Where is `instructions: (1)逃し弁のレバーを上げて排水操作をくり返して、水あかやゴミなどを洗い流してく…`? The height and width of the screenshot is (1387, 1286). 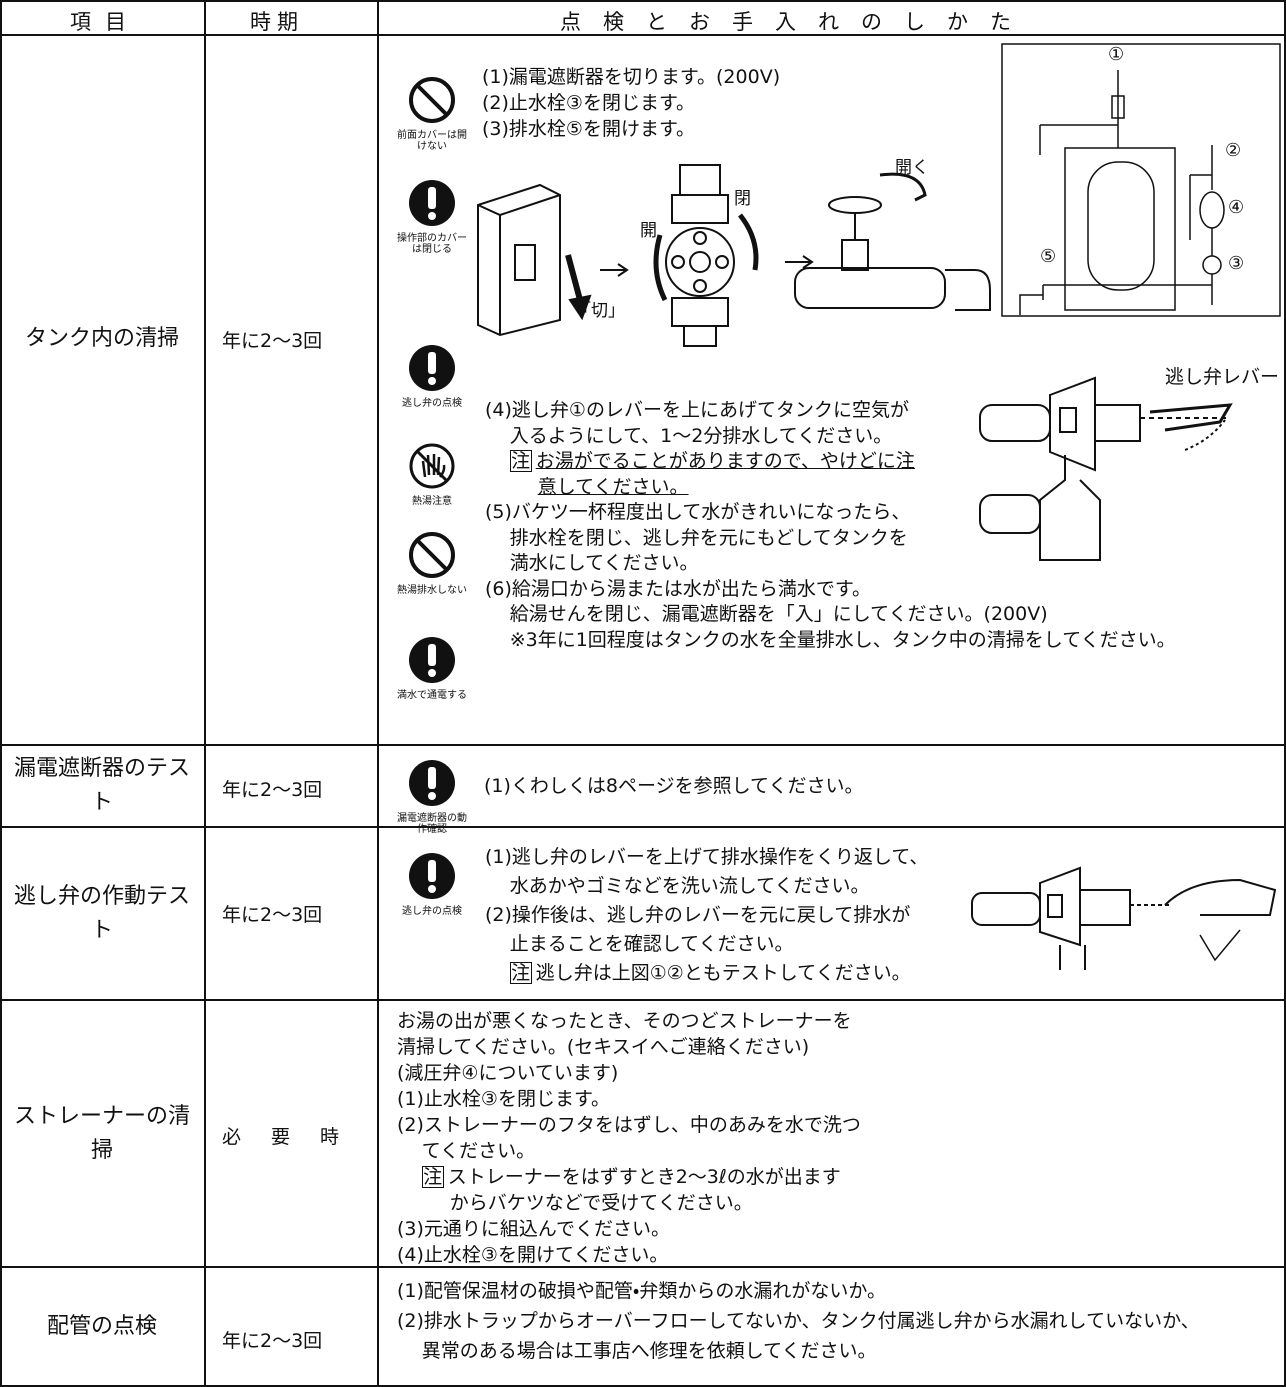
instructions: (1)逃し弁のレバーを上げて排水操作をくり返して、水あかやゴミなどを洗い流してく… is located at coordinates (706, 915).